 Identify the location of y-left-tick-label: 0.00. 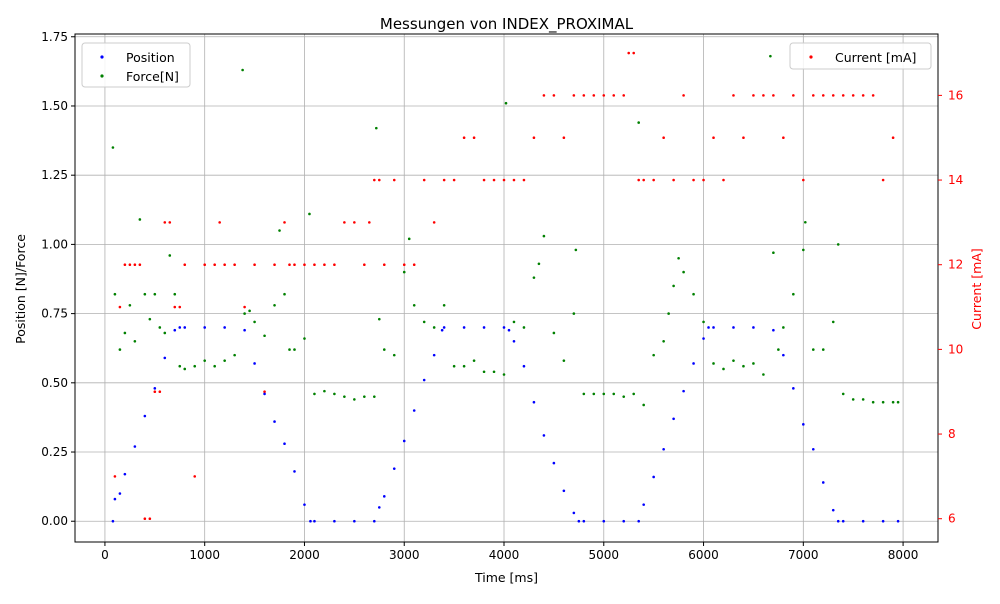
(54, 521).